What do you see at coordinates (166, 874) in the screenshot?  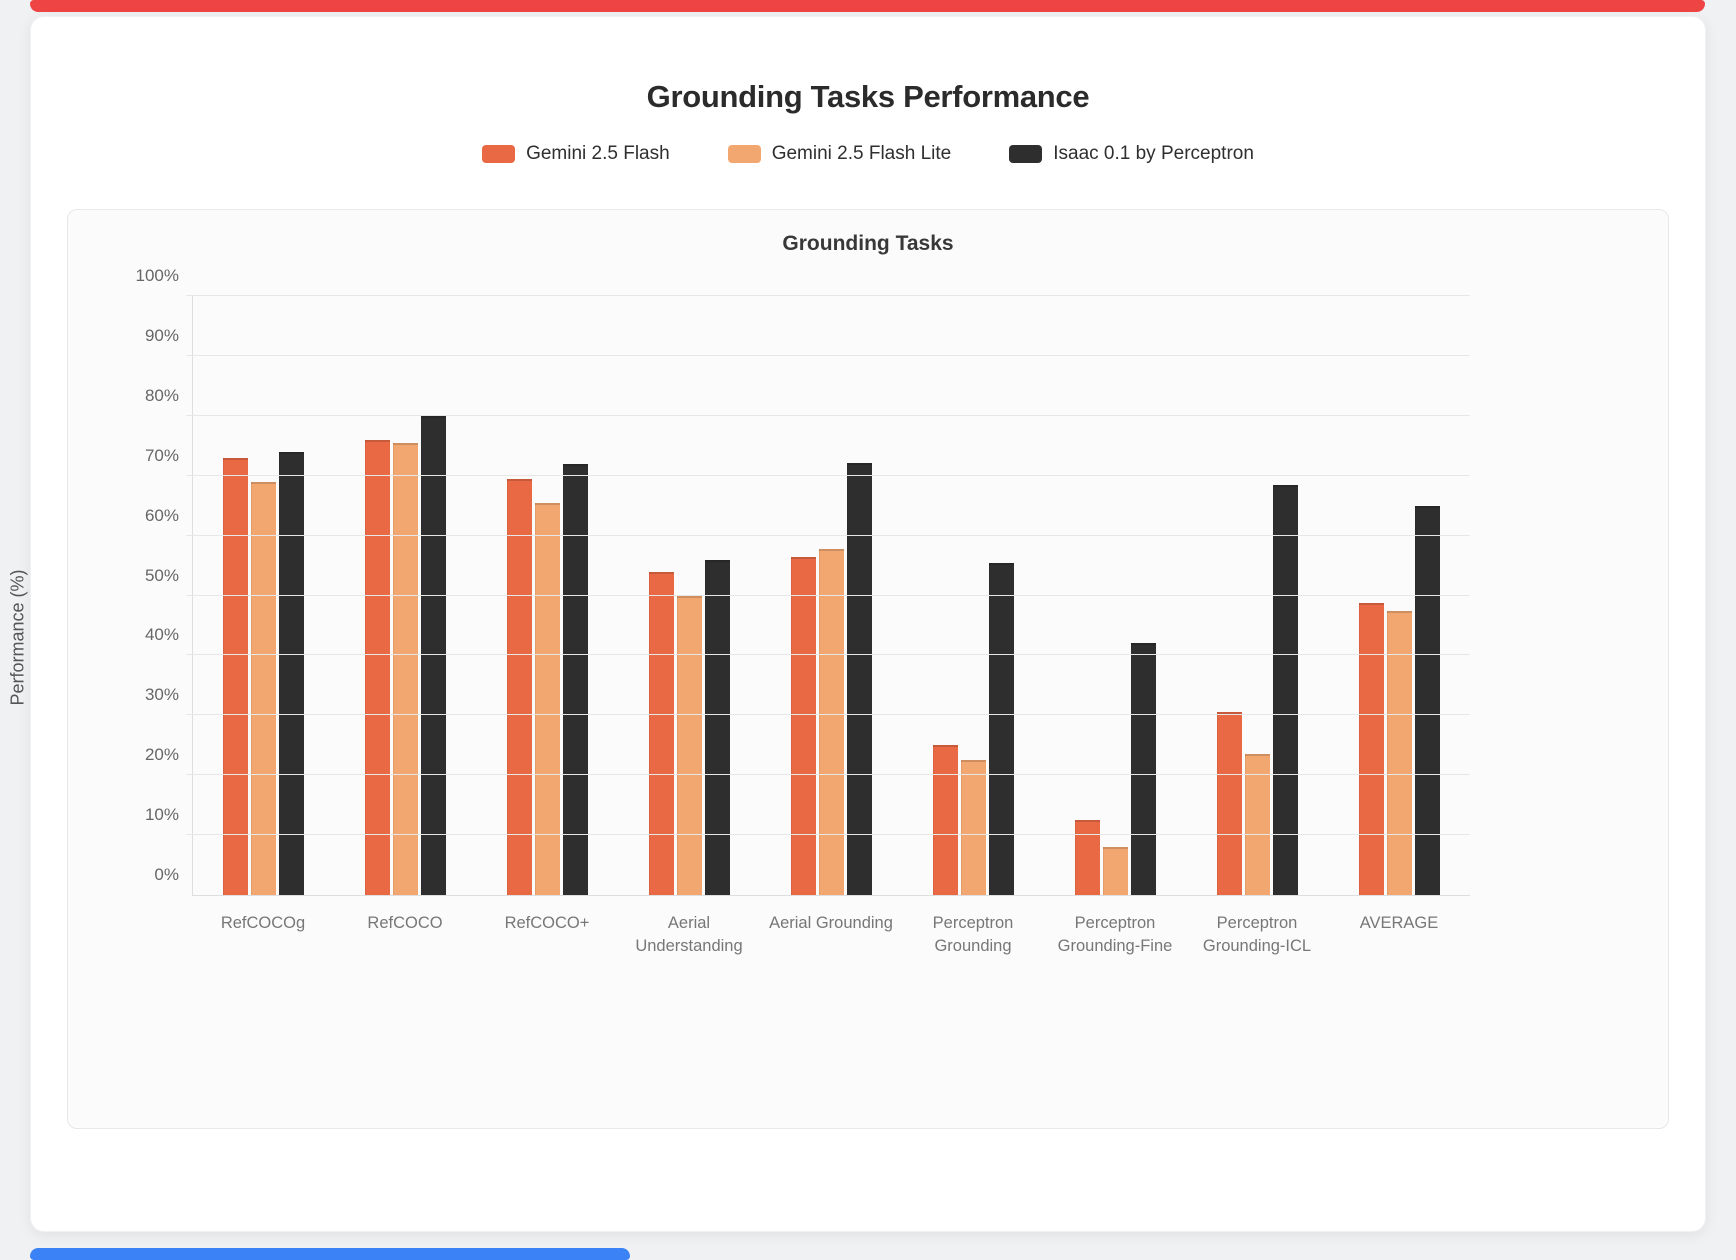 I see `y-tick-label: 0%` at bounding box center [166, 874].